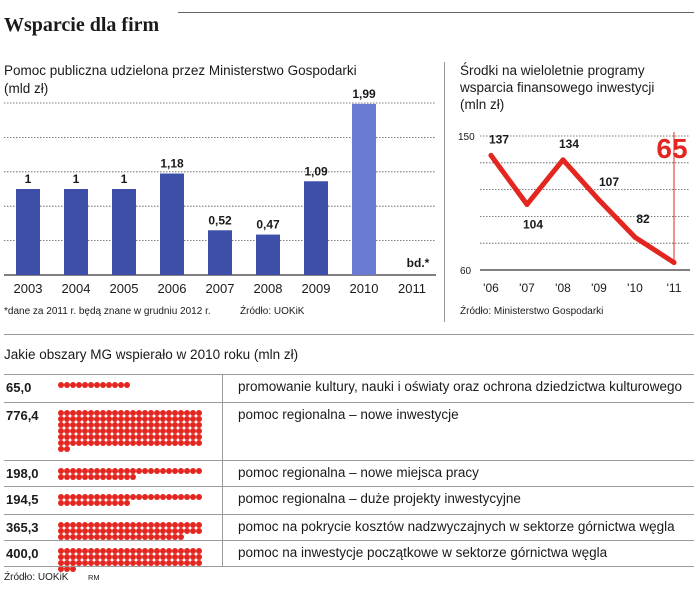  What do you see at coordinates (348, 414) in the screenshot?
I see `row-description: pomoc regionalna – nowe inwestycje` at bounding box center [348, 414].